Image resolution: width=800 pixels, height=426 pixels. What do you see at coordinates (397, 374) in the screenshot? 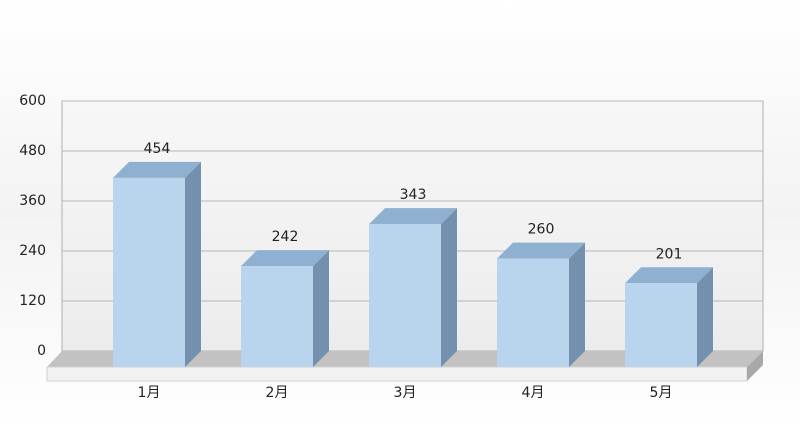
I see `floor-front` at bounding box center [397, 374].